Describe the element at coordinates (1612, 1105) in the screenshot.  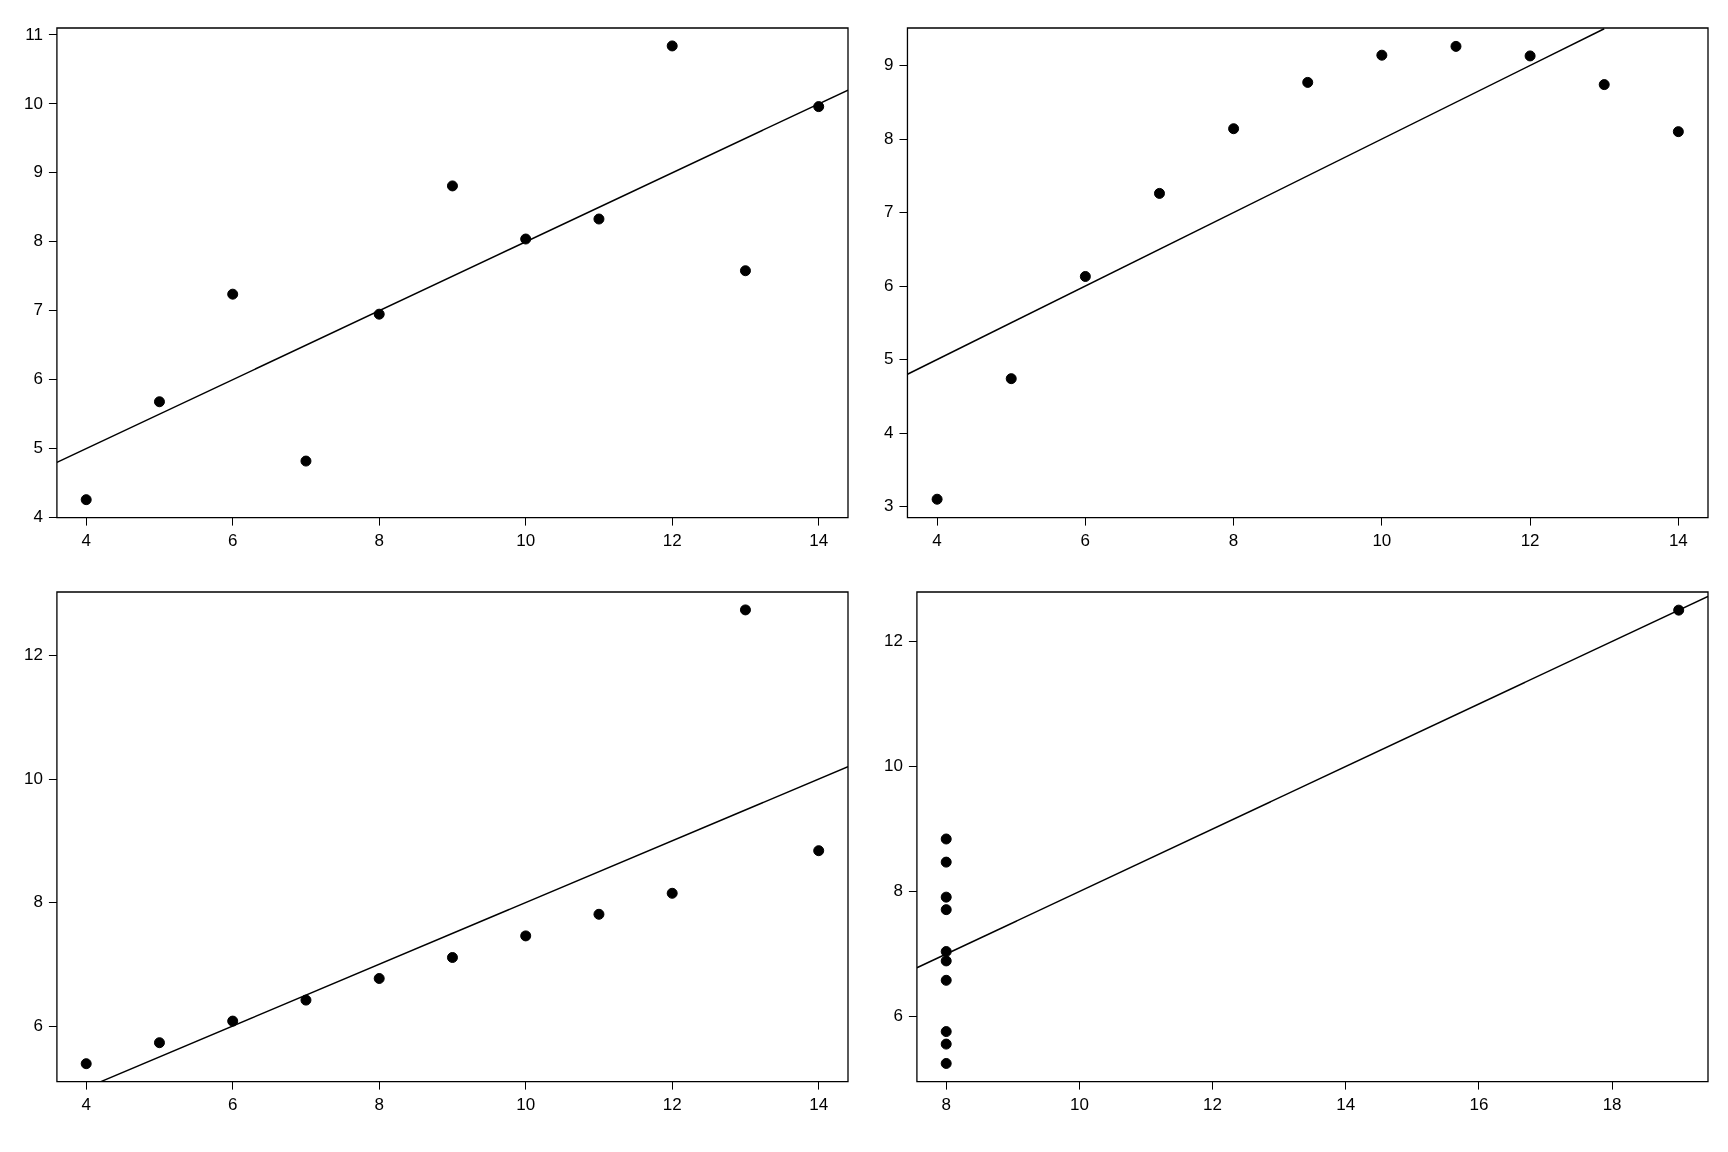
I see `x-tick-label: 18` at that location.